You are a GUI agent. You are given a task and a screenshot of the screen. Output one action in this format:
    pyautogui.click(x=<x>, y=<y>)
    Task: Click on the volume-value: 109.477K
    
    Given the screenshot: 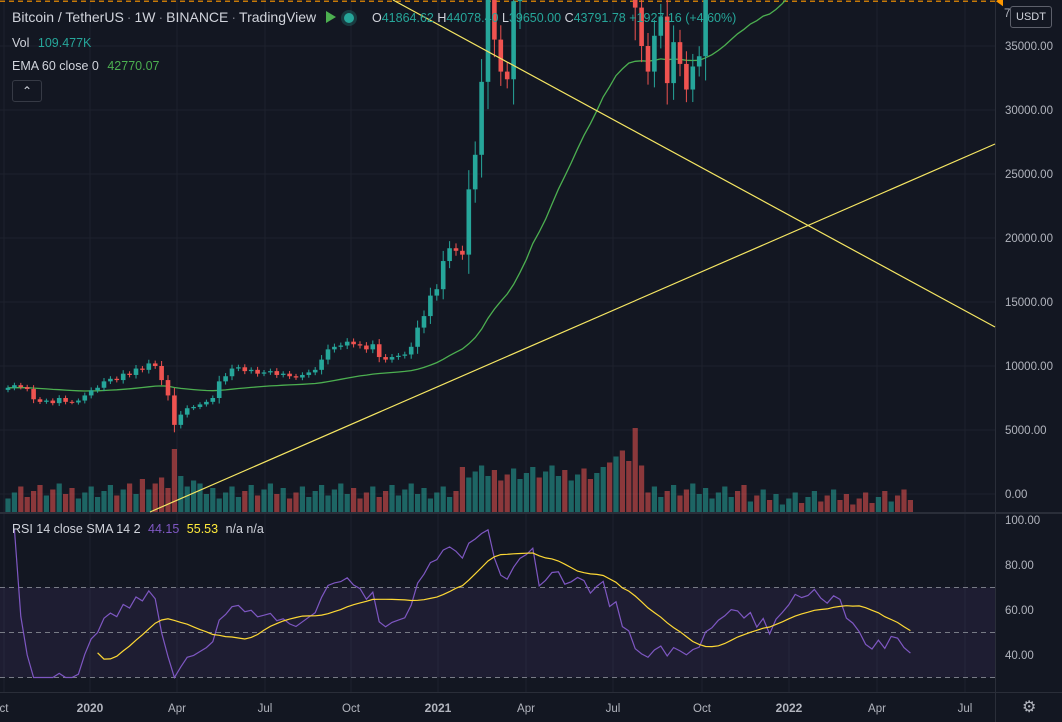 What is the action you would take?
    pyautogui.click(x=64, y=43)
    